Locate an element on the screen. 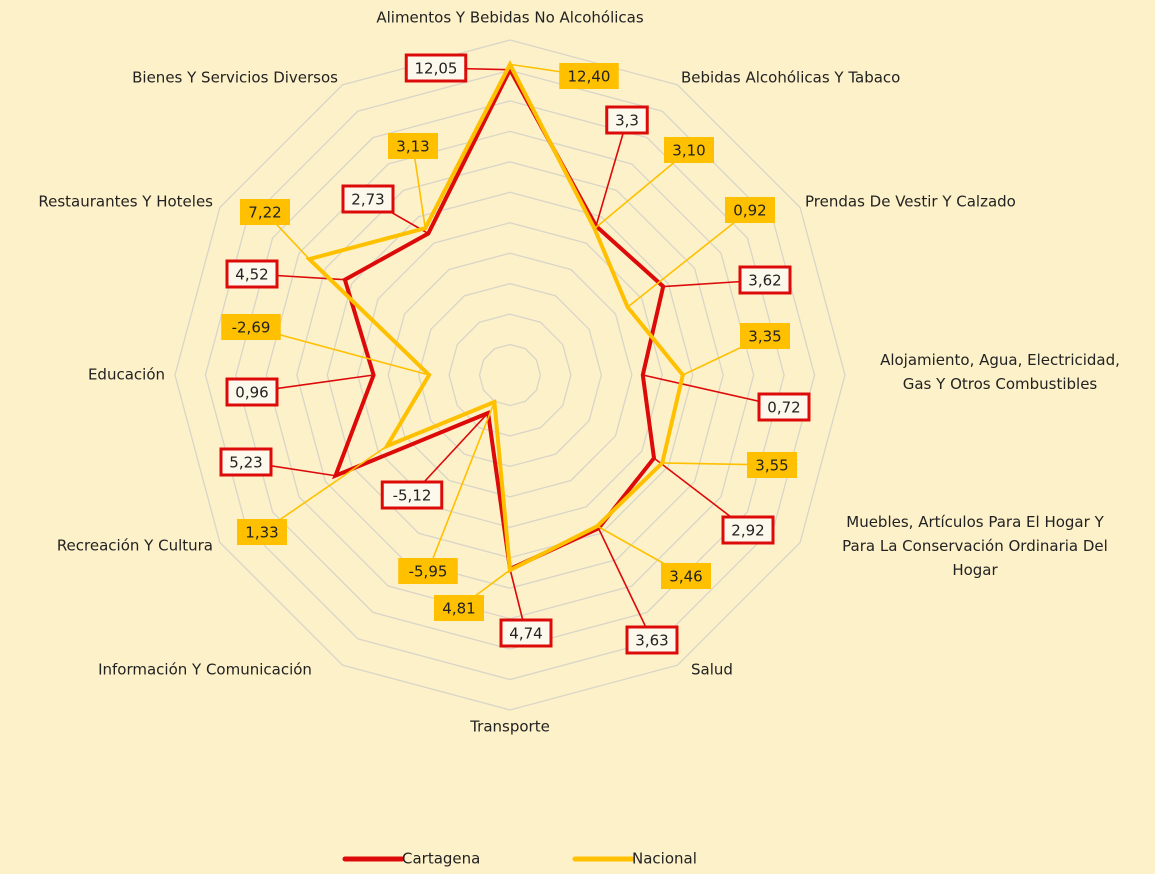 This screenshot has height=874, width=1155. data-label: 2,73 is located at coordinates (367, 200).